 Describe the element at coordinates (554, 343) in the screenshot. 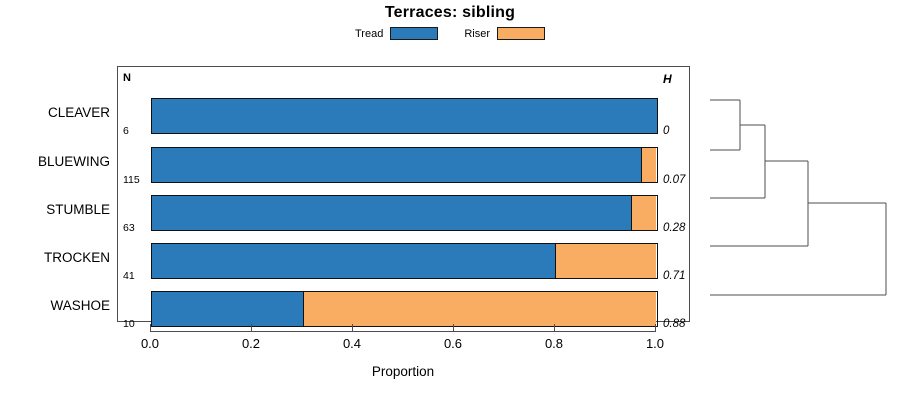

I see `x-axis-tick-label: 0.8` at that location.